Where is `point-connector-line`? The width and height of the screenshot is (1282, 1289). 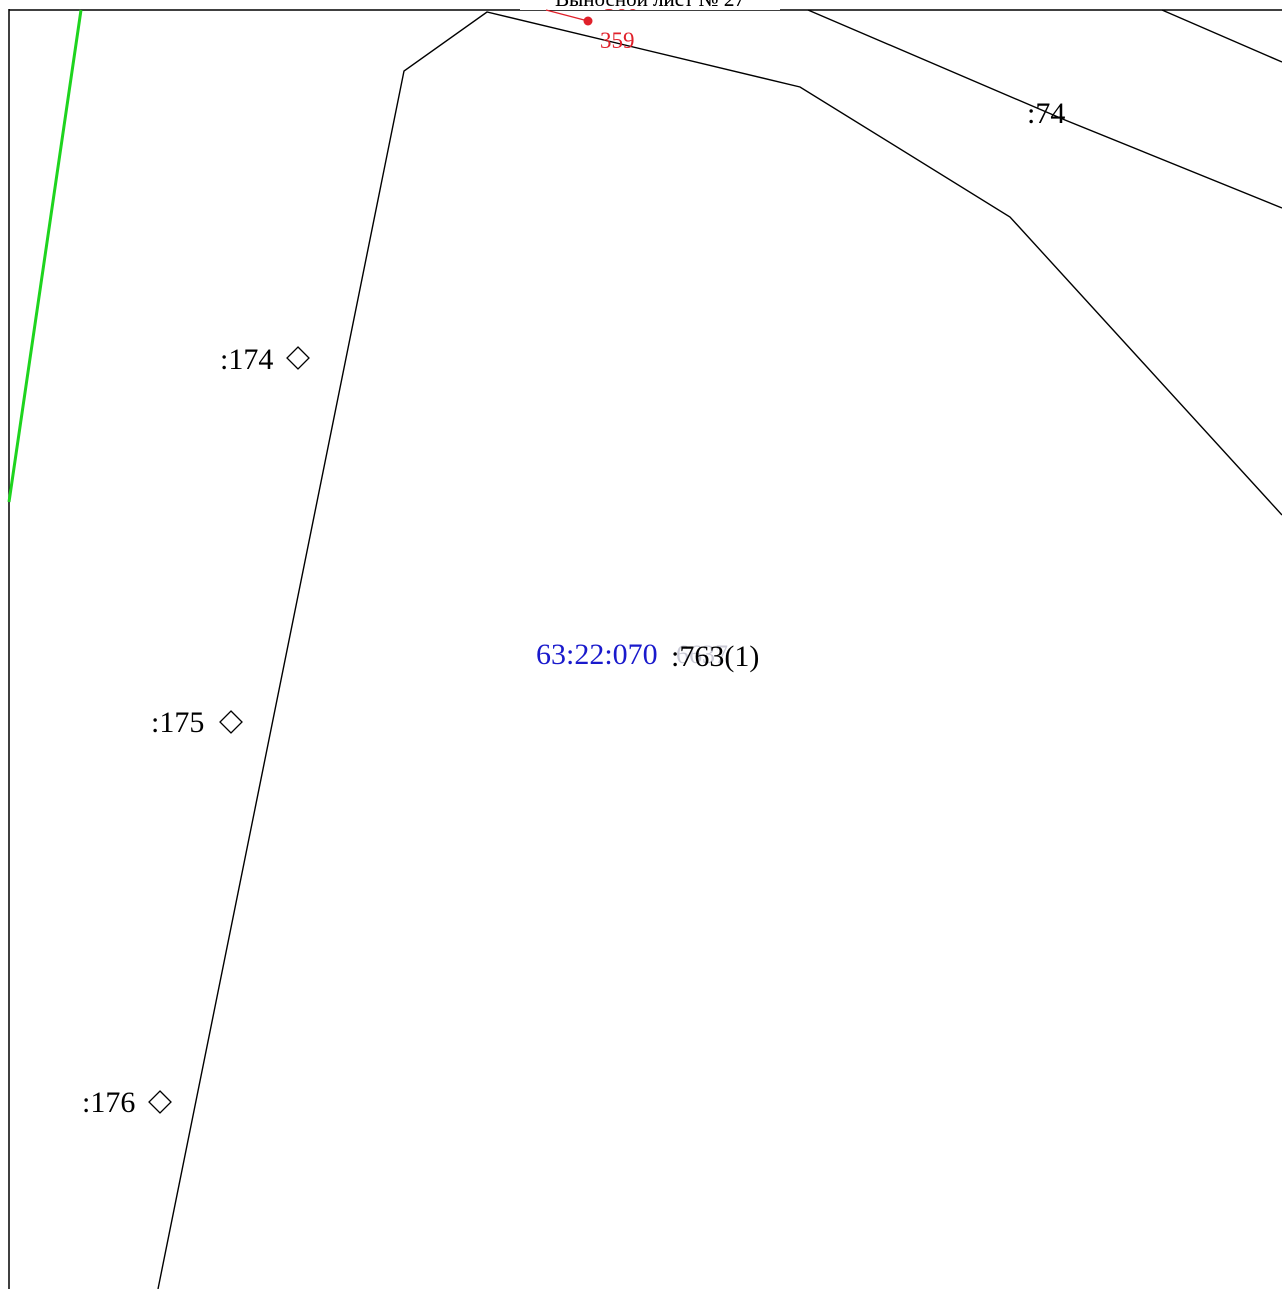 point-connector-line is located at coordinates (567, 15).